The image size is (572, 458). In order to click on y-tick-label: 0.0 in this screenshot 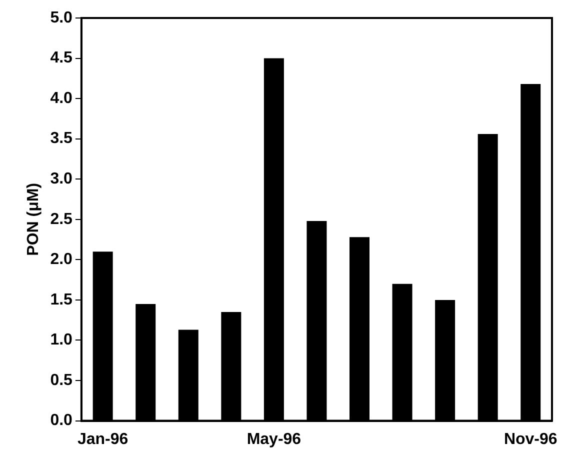, I will do `click(61, 421)`.